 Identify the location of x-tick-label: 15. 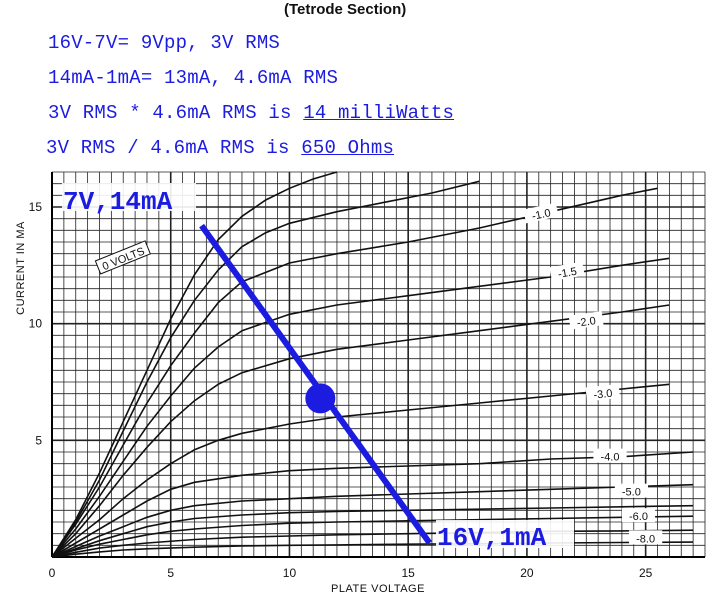
(409, 573).